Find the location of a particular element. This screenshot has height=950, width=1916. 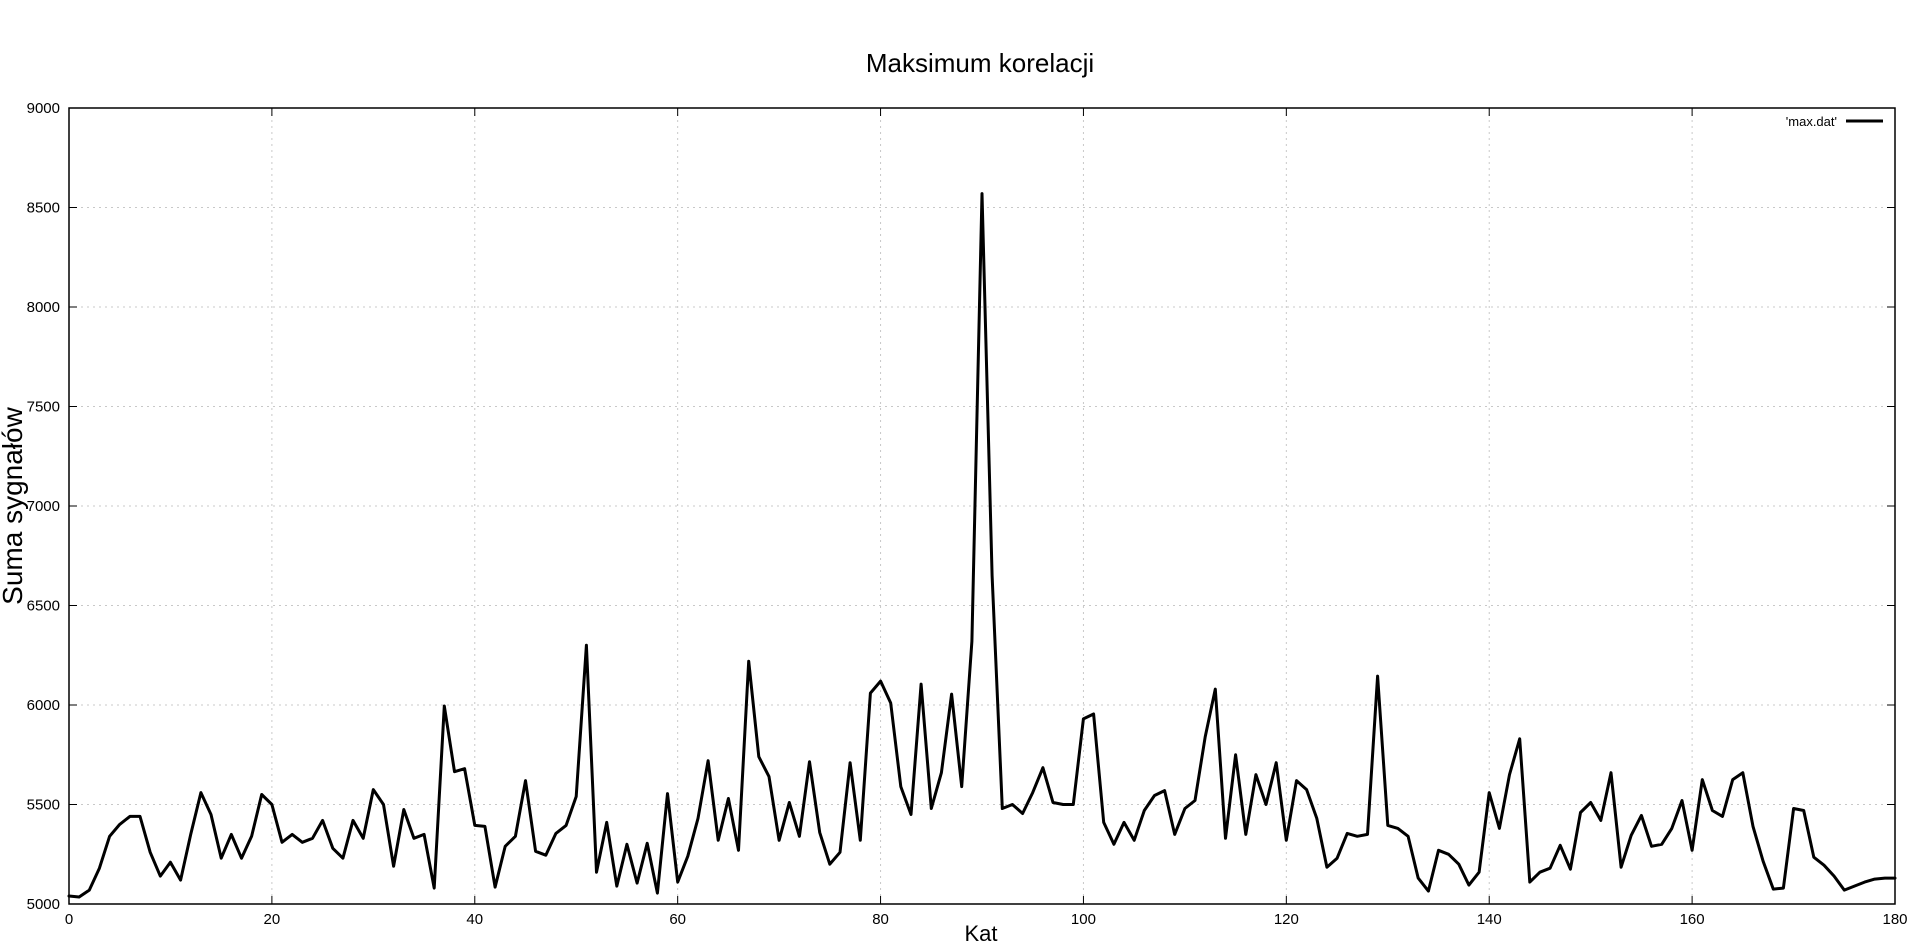

y-tick-label: 6500 is located at coordinates (43, 606).